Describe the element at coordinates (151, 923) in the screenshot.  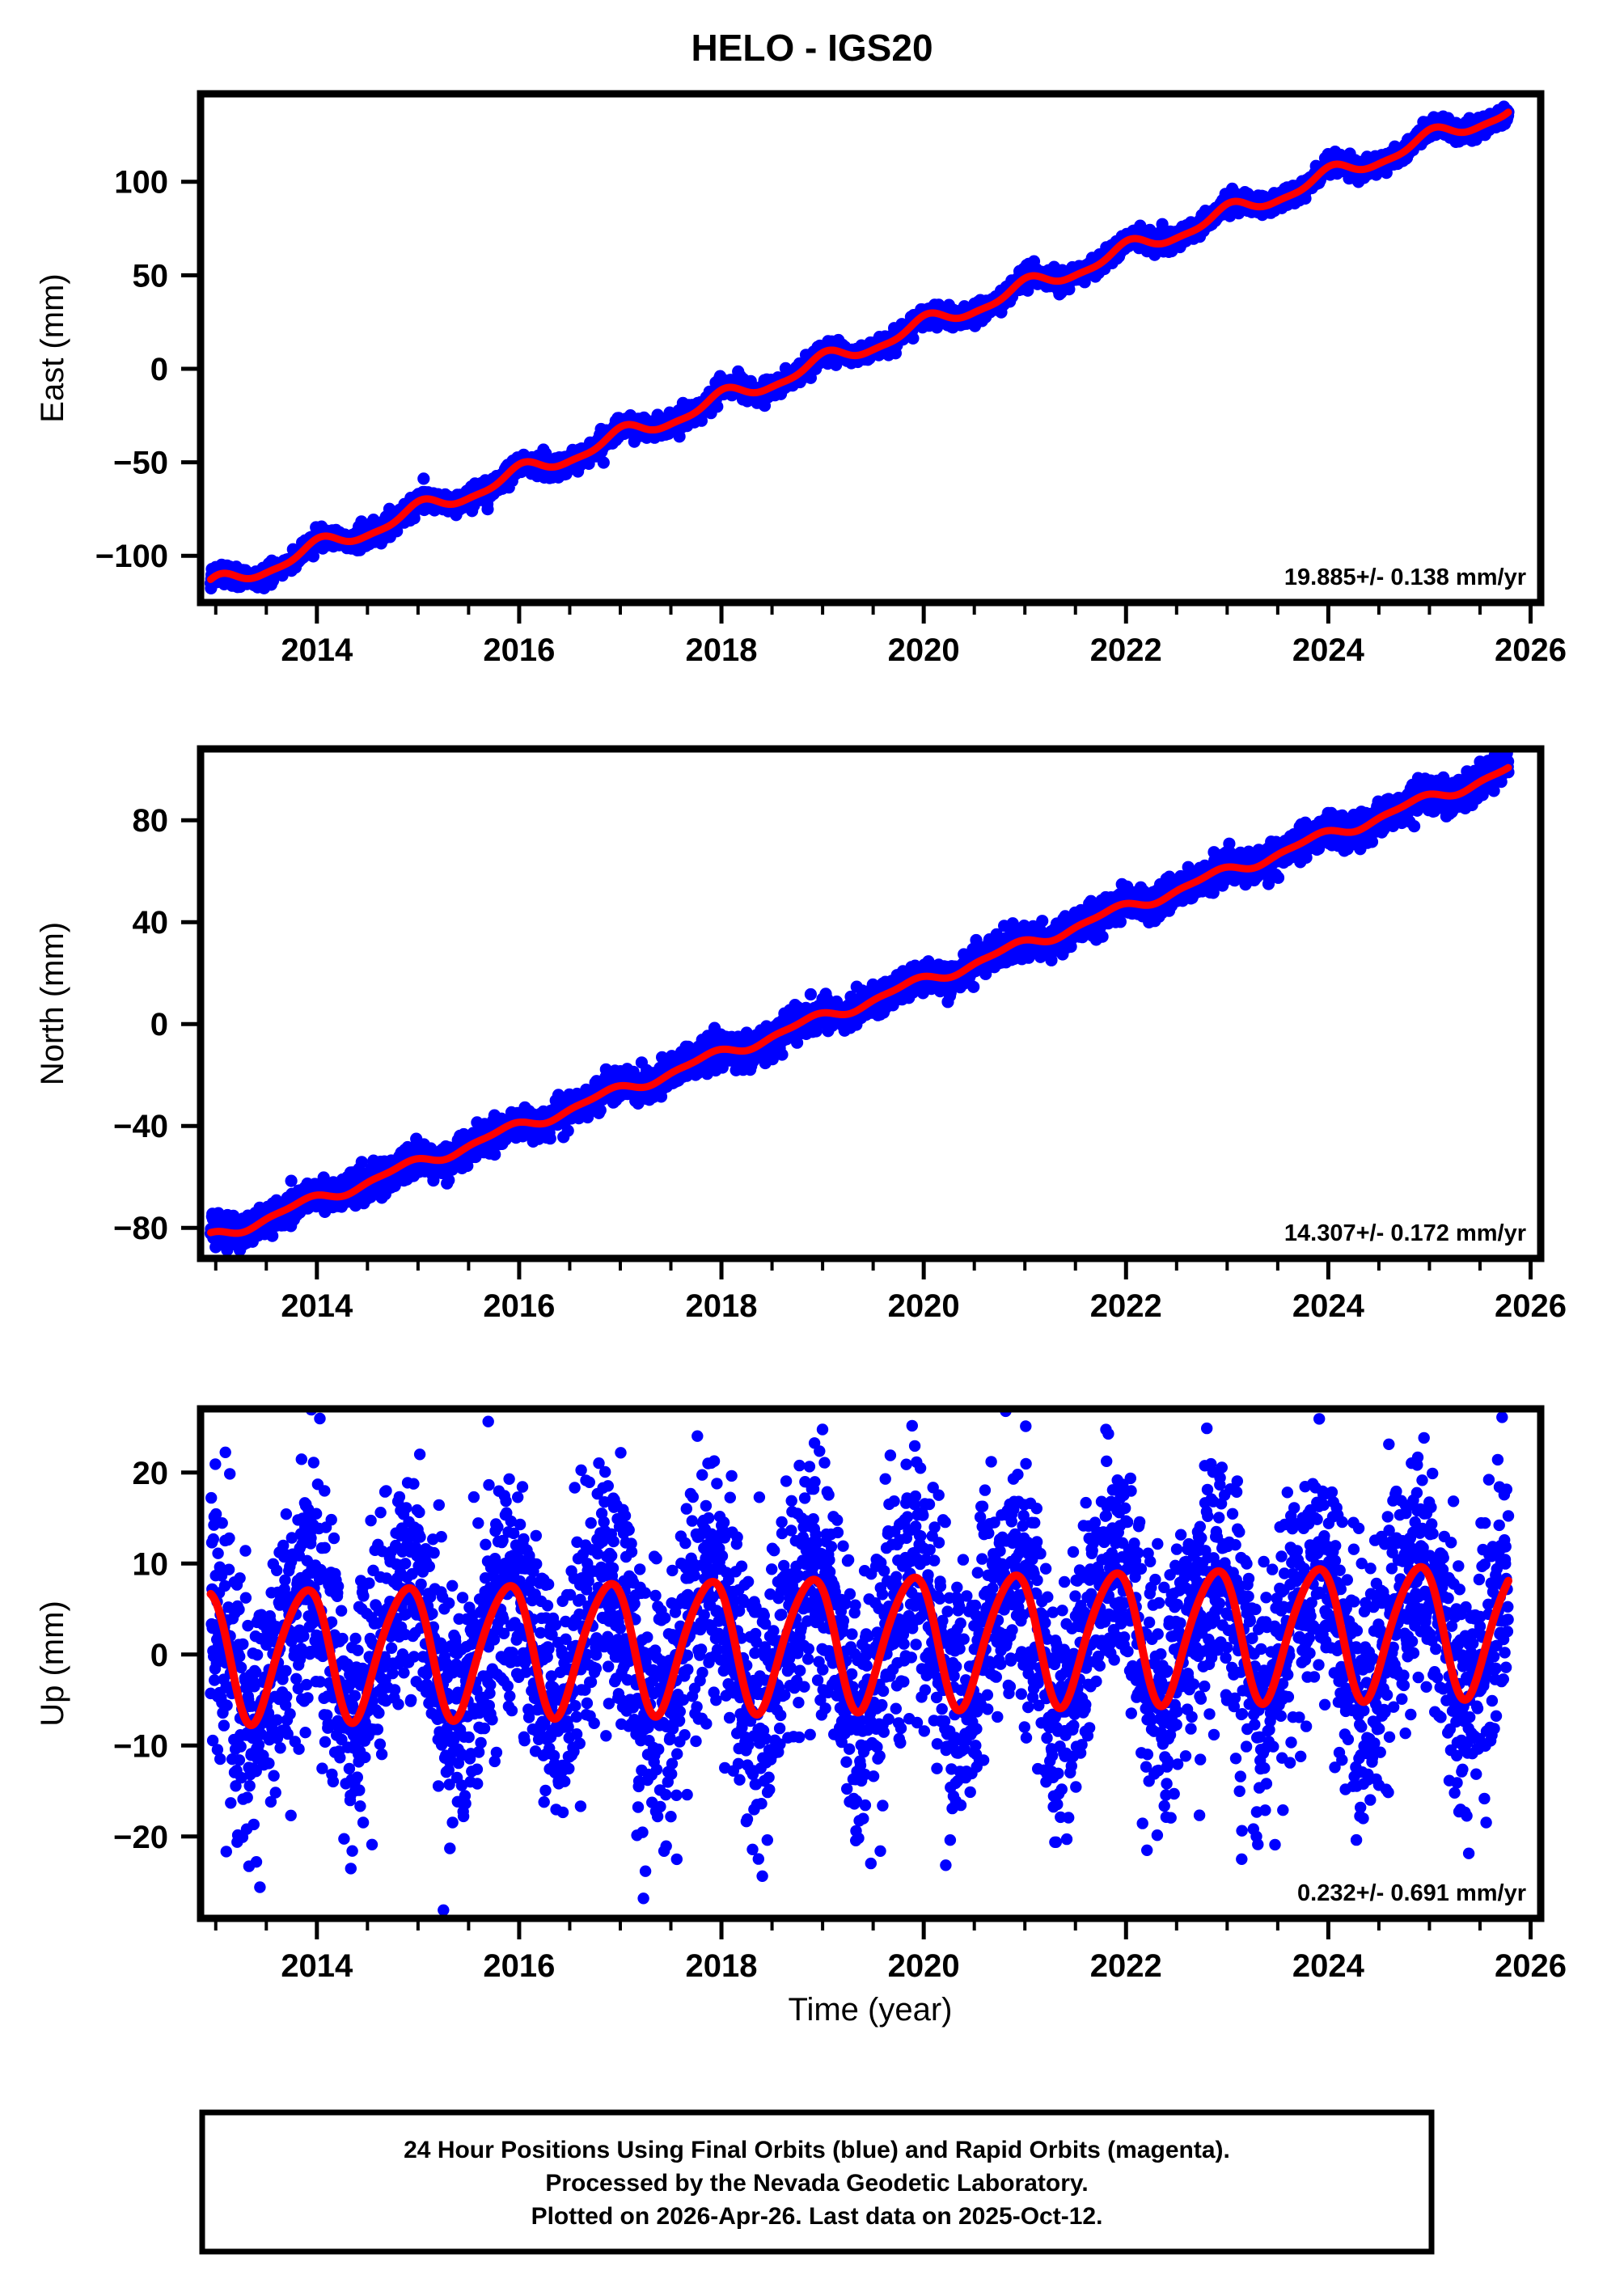
I see `y-tick-label: 40` at that location.